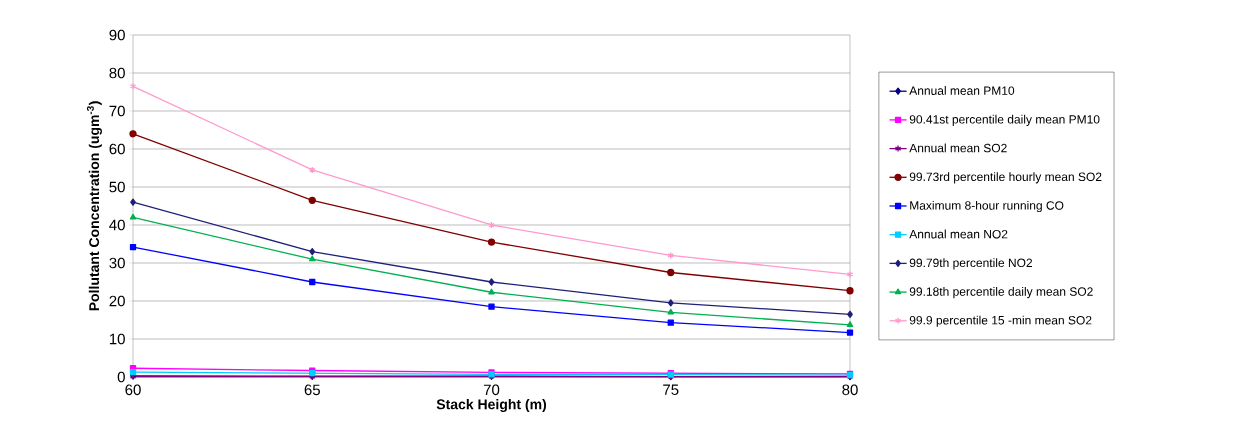  I want to click on legend-label: 99.73rd percentile hourly mean SO2, so click(1005, 178).